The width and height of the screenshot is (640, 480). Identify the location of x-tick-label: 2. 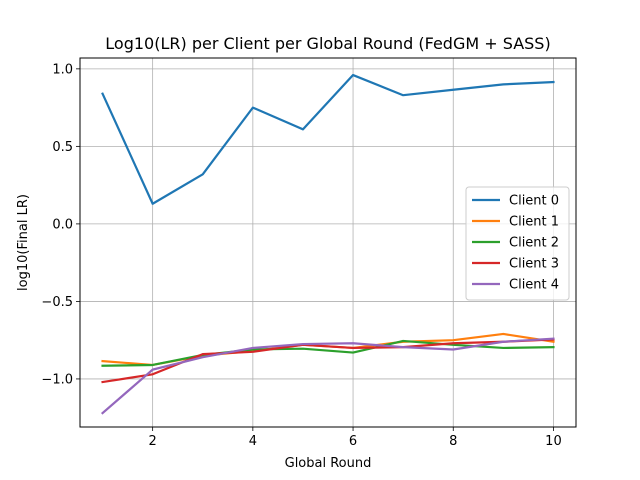
(153, 441).